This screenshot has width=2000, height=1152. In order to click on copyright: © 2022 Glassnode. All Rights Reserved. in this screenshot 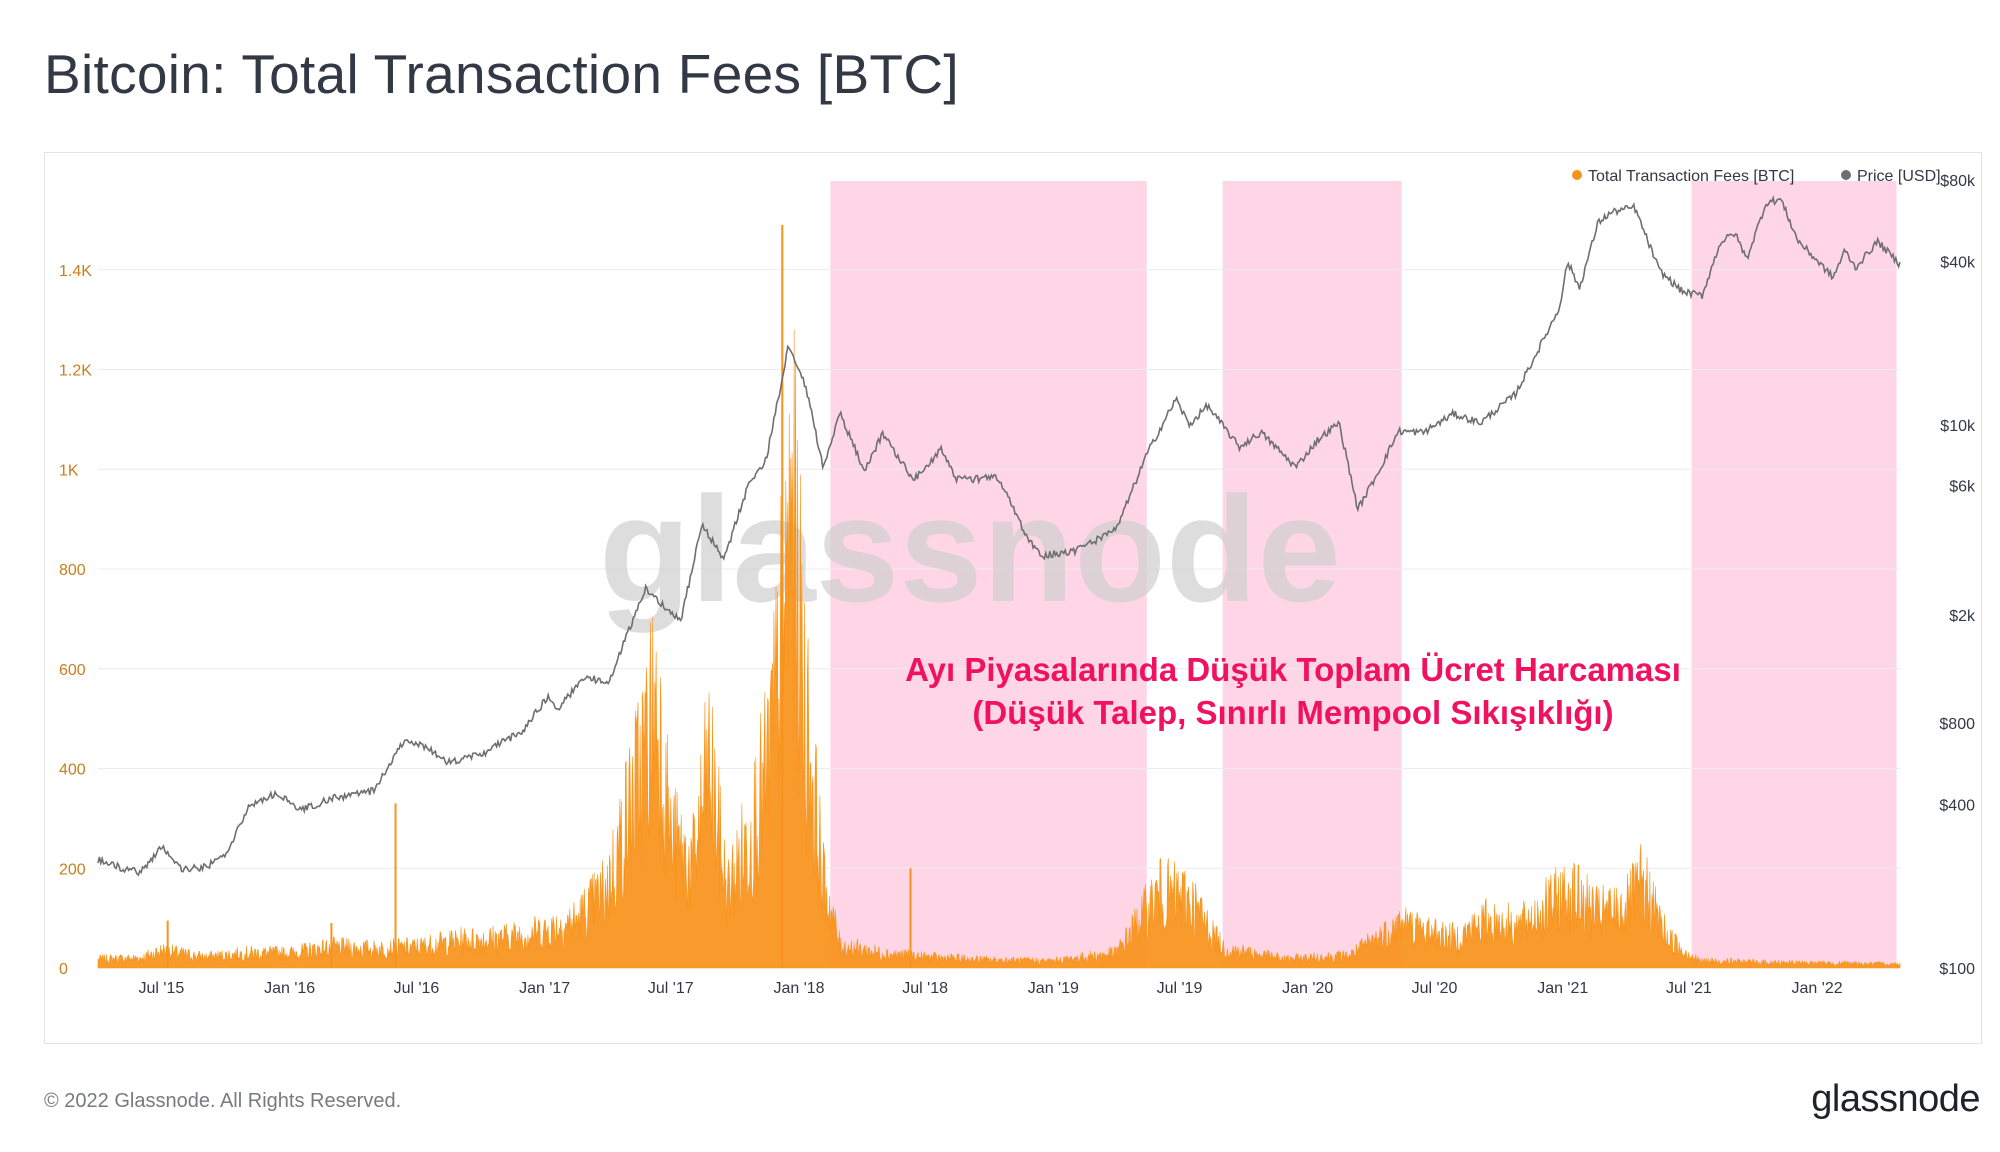, I will do `click(223, 1101)`.